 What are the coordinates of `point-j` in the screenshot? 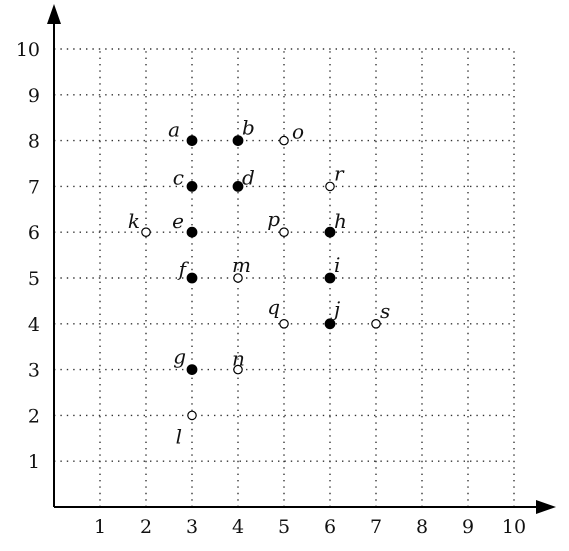 It's located at (330, 324).